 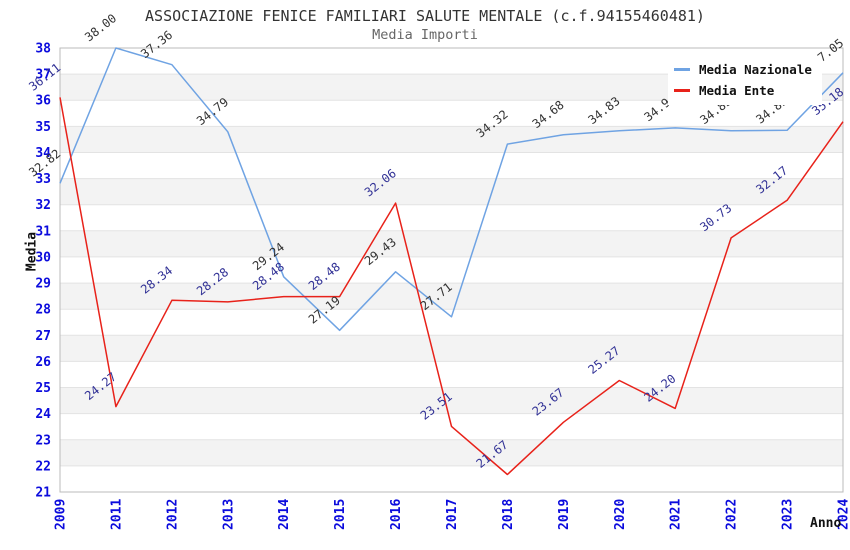 What do you see at coordinates (843, 514) in the screenshot?
I see `x-tick-label: 2024` at bounding box center [843, 514].